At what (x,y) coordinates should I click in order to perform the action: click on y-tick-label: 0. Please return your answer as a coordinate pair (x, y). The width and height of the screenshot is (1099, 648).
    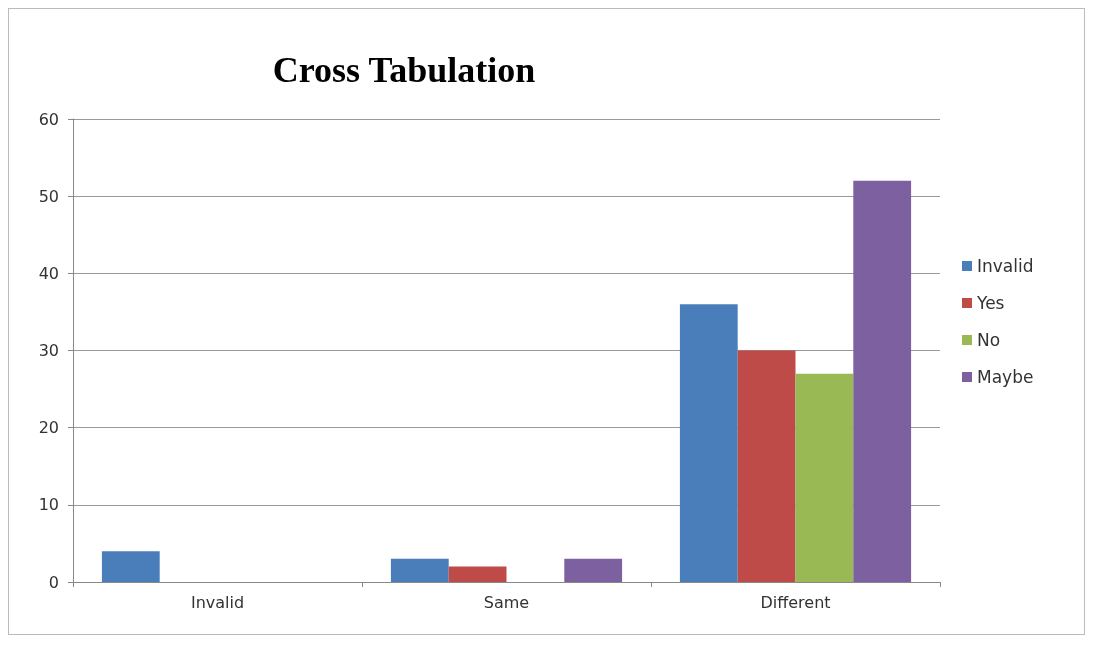
    Looking at the image, I should click on (53, 582).